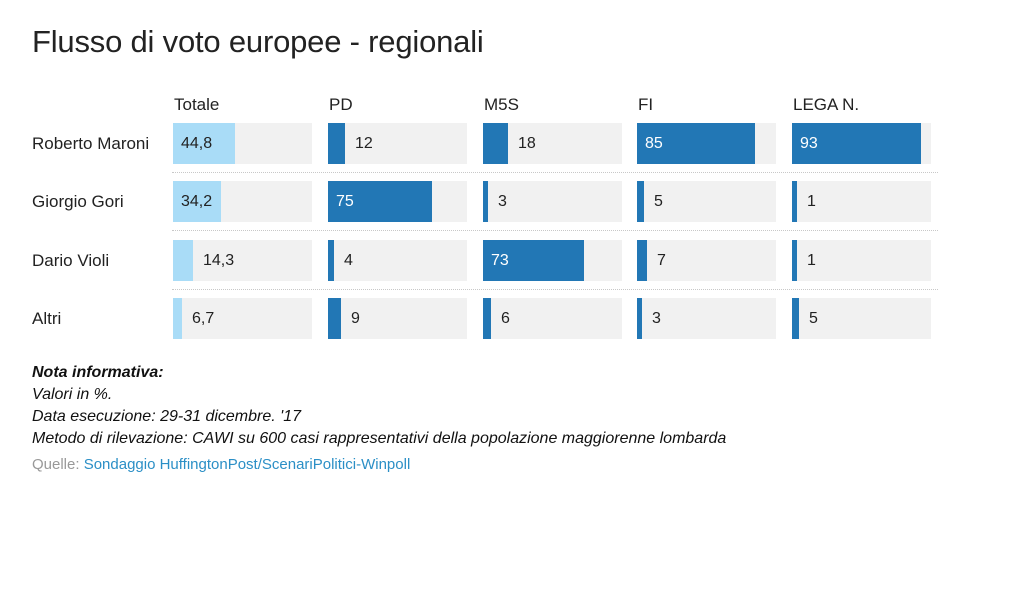  Describe the element at coordinates (397, 143) in the screenshot. I see `table-cell: 12` at that location.